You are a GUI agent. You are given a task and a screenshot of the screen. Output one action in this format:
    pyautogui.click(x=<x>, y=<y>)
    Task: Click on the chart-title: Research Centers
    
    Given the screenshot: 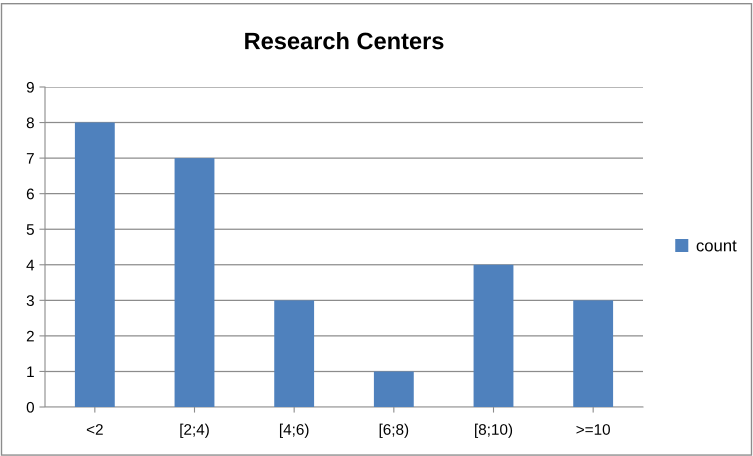 What is the action you would take?
    pyautogui.click(x=344, y=41)
    